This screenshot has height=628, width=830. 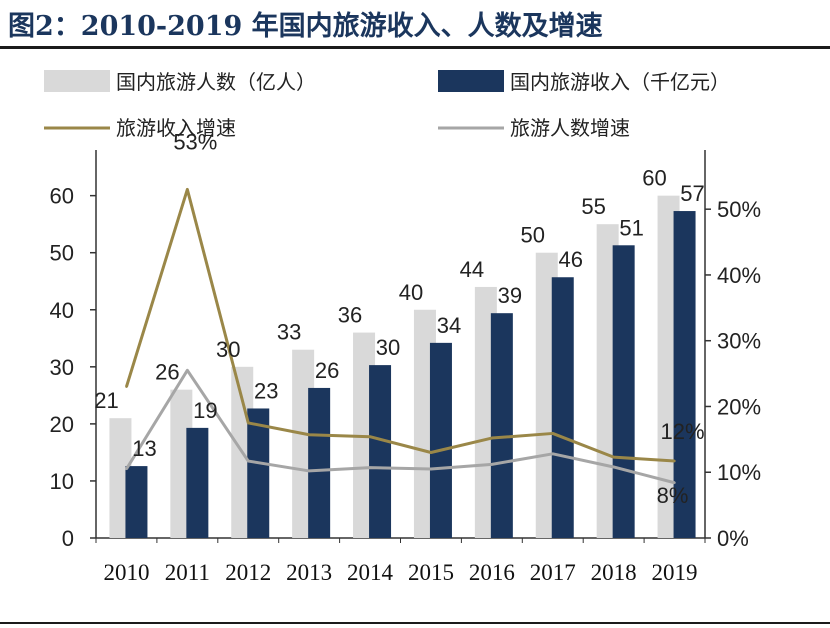 I want to click on bar-value-label: 55, so click(x=593, y=206).